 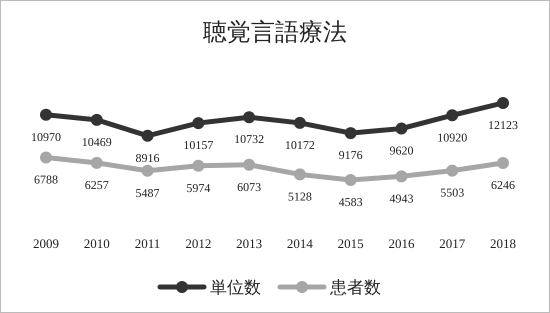 What do you see at coordinates (275, 33) in the screenshot?
I see `title: 聴覚言語療法` at bounding box center [275, 33].